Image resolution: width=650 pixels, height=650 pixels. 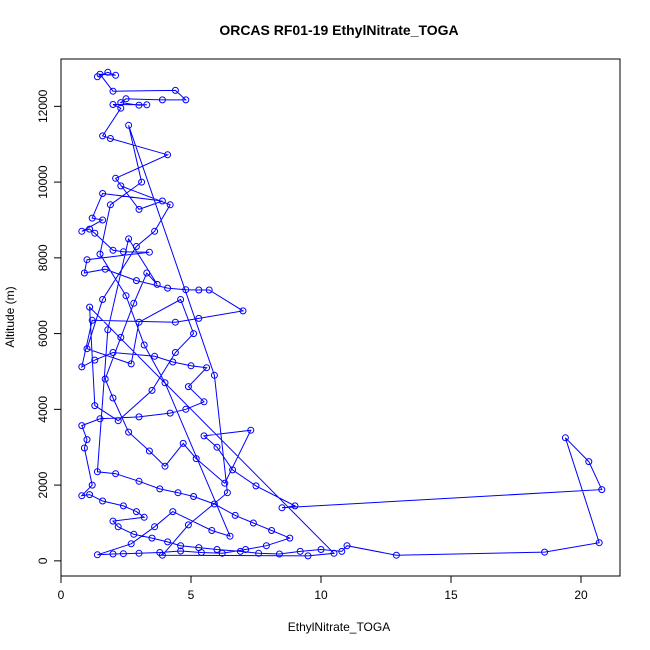 What do you see at coordinates (61, 595) in the screenshot?
I see `x-tick-label: 0` at bounding box center [61, 595].